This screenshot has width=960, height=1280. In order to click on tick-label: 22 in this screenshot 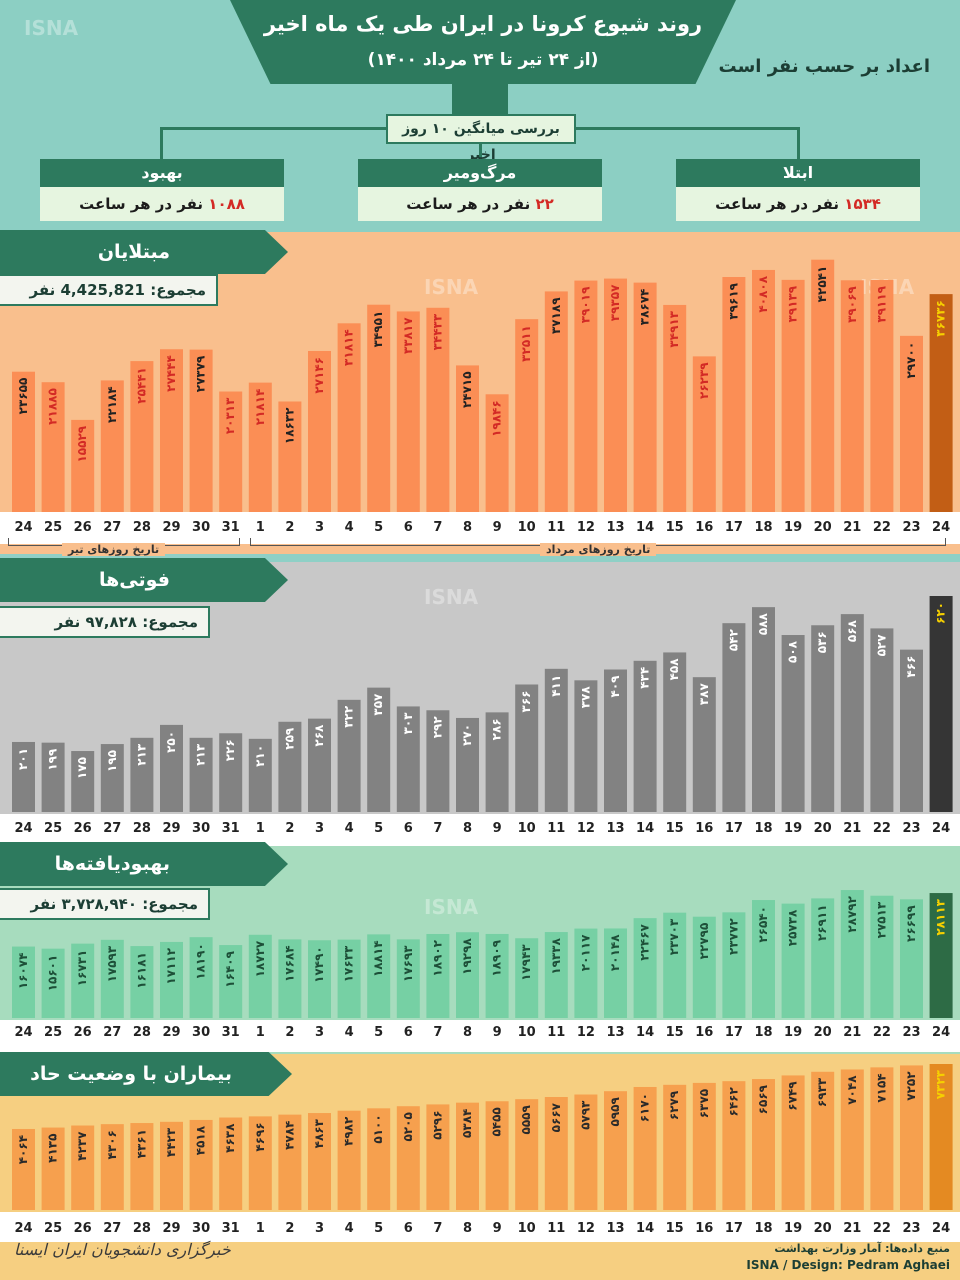, I will do `click(882, 1032)`.